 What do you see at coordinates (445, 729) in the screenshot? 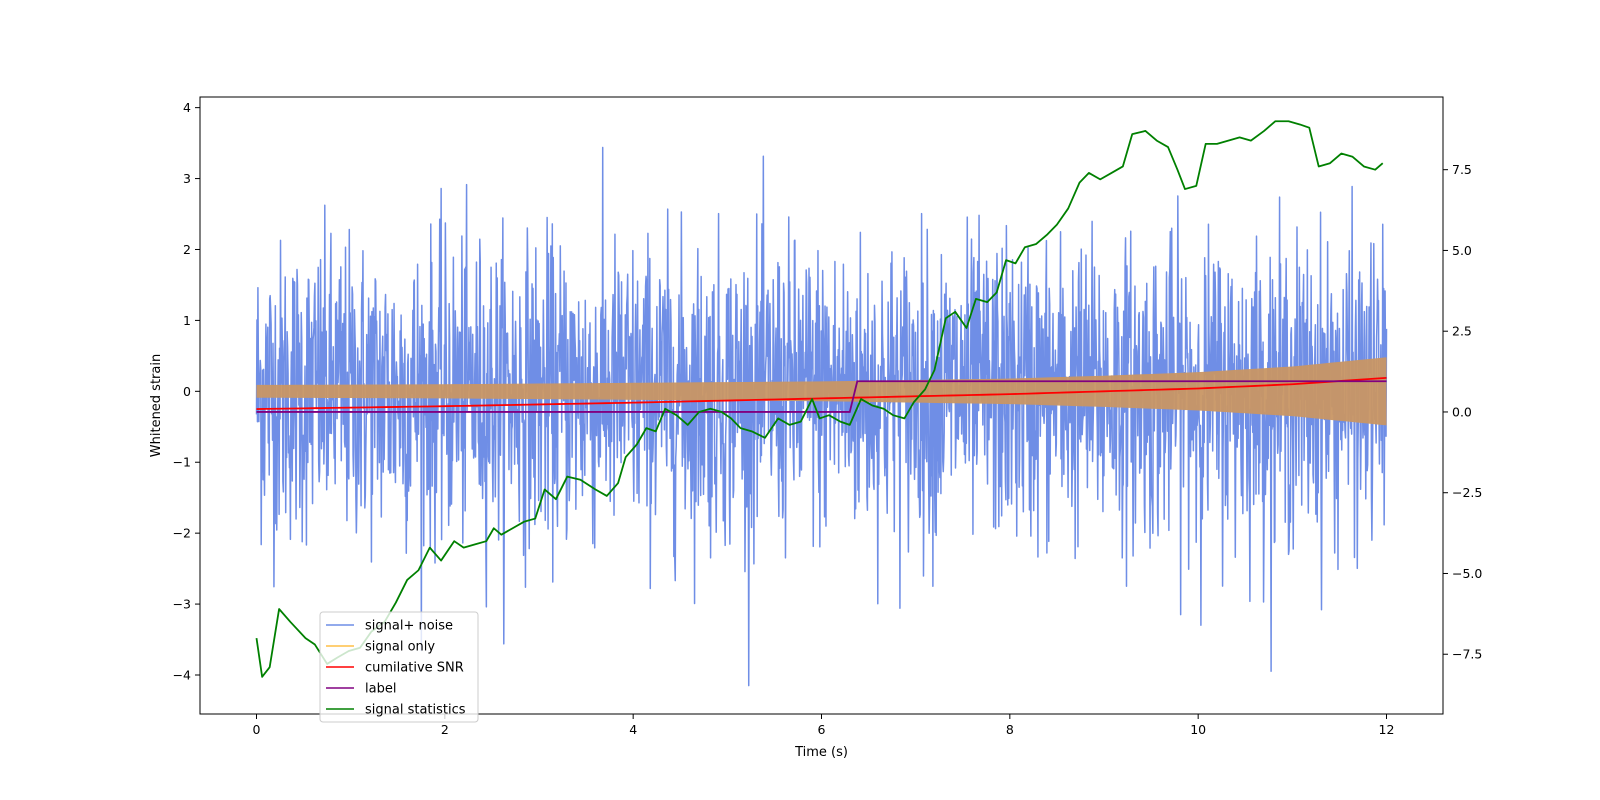
I see `x-tick-label: 2` at bounding box center [445, 729].